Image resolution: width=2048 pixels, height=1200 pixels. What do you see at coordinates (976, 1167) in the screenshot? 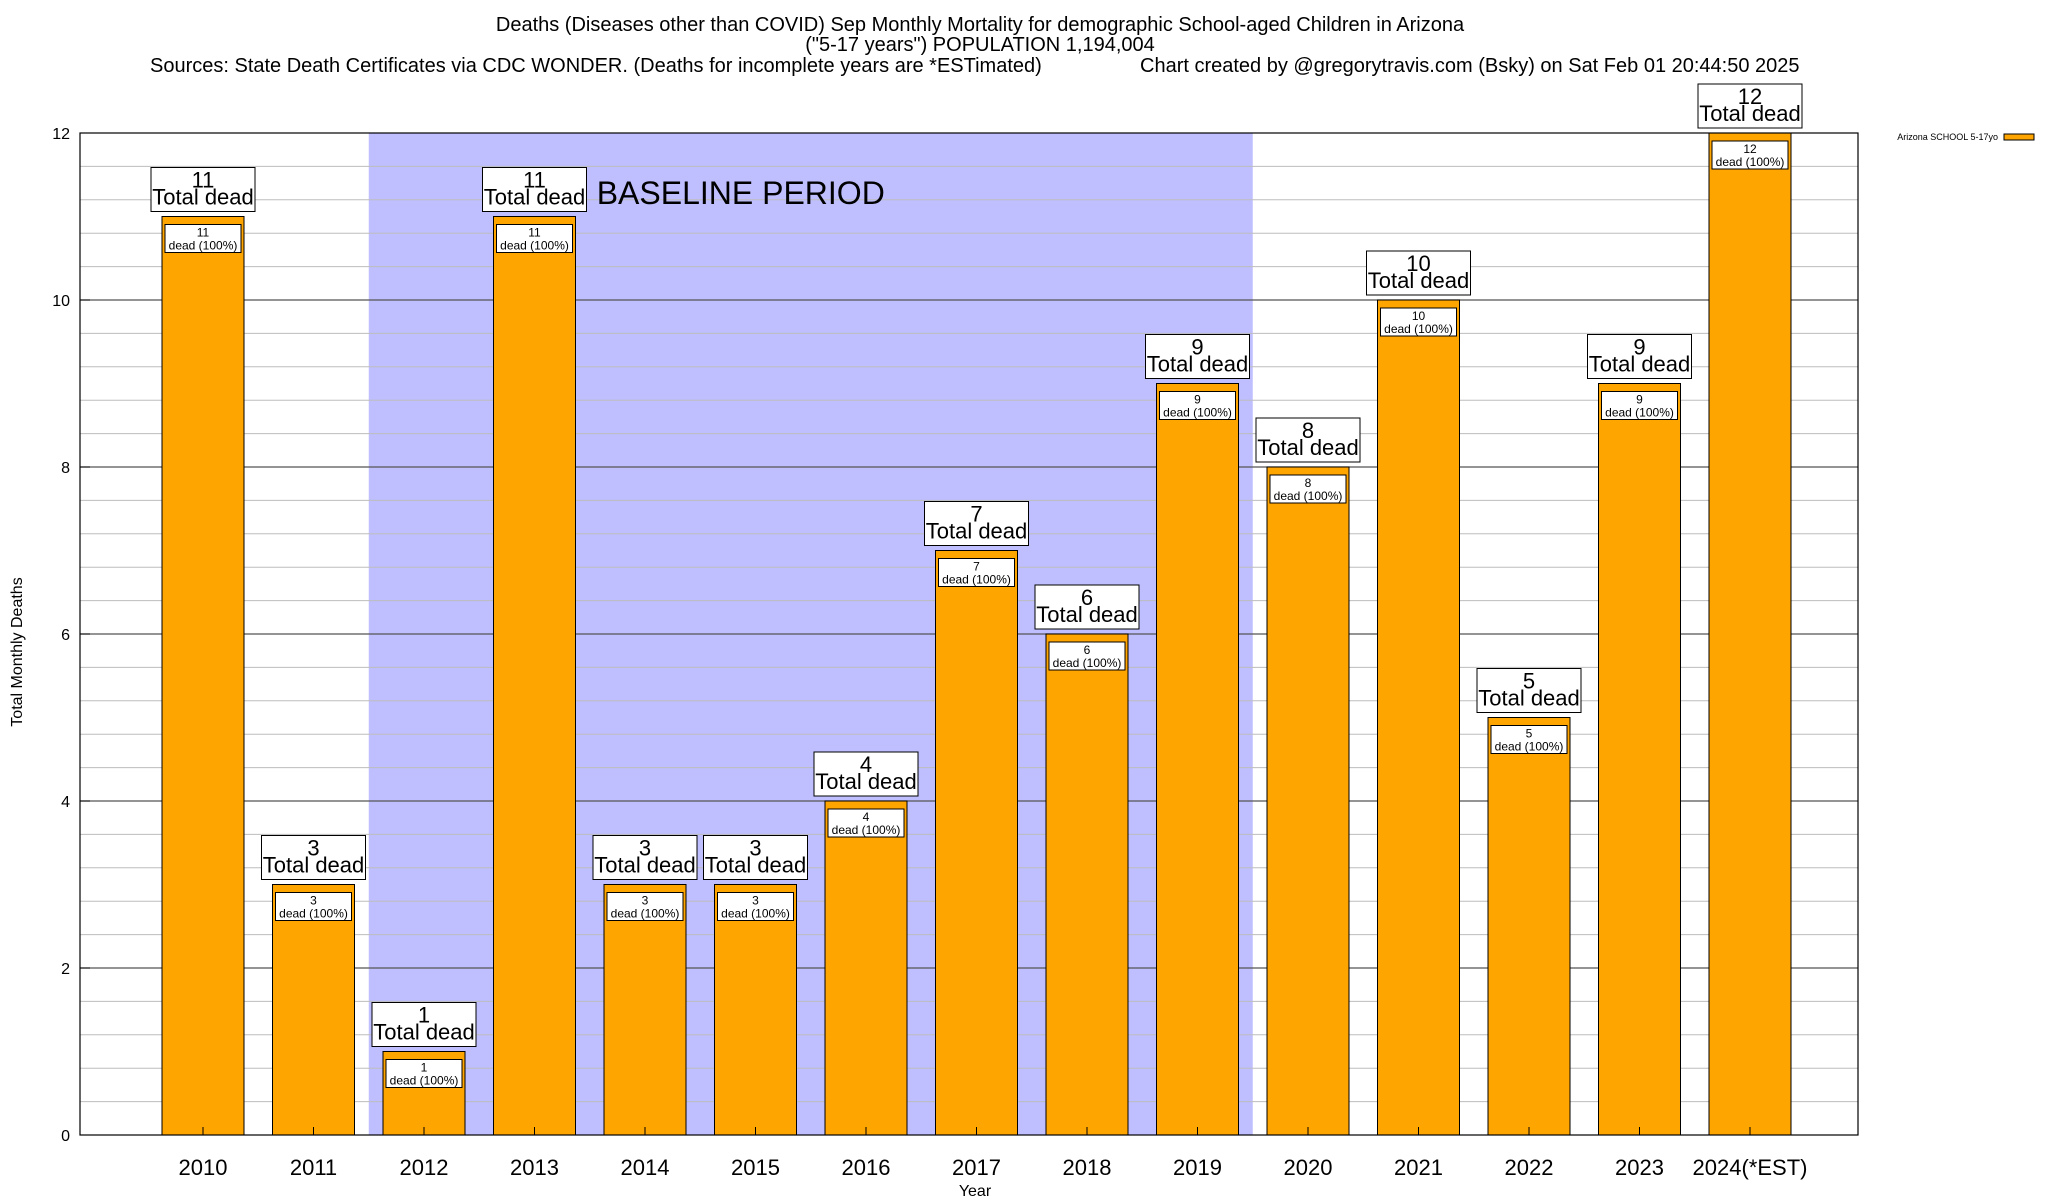
I see `x-tick-label: 2017` at bounding box center [976, 1167].